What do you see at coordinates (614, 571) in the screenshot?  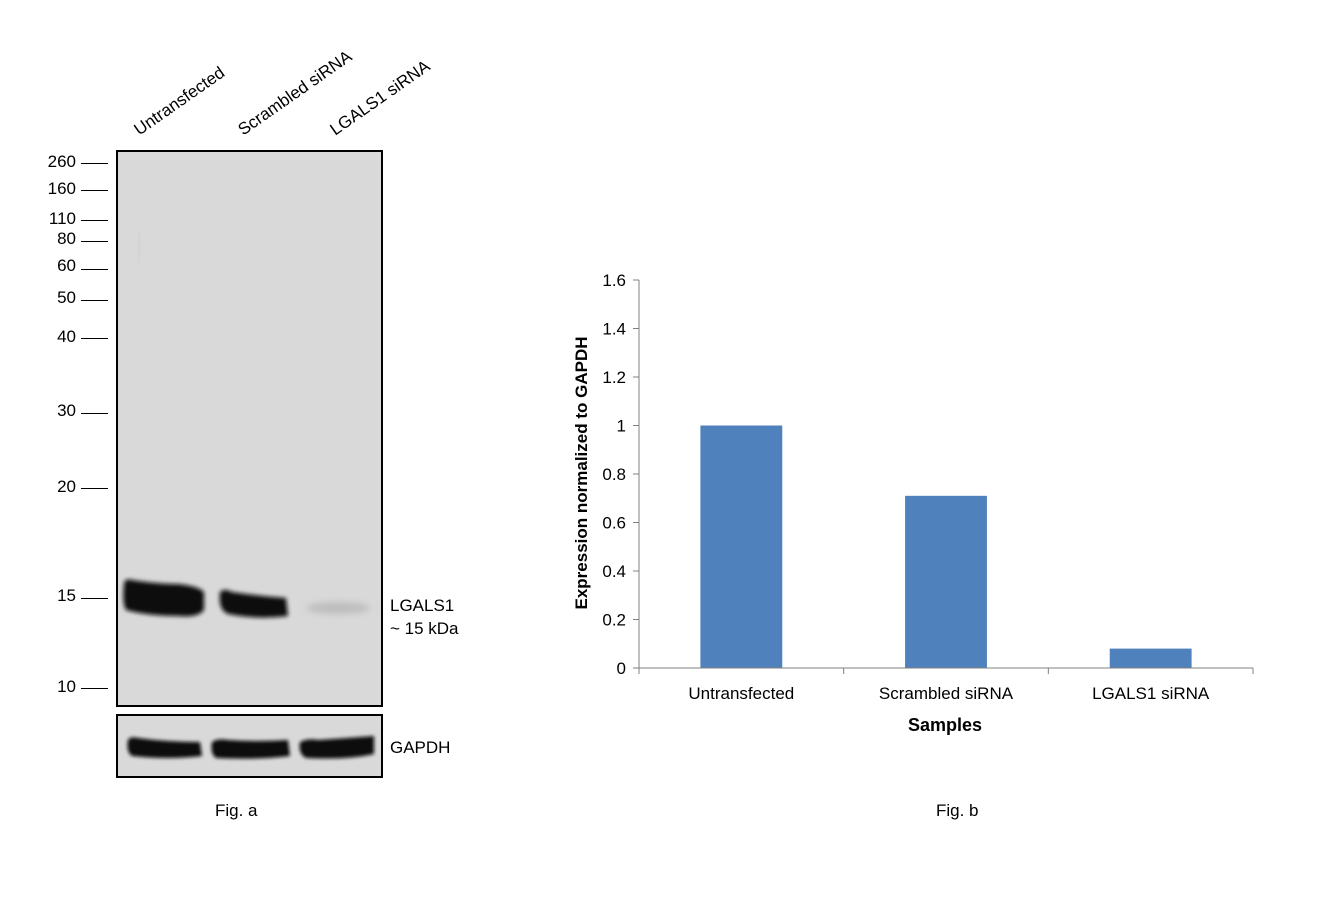 I see `y-tick-label: 0.4` at bounding box center [614, 571].